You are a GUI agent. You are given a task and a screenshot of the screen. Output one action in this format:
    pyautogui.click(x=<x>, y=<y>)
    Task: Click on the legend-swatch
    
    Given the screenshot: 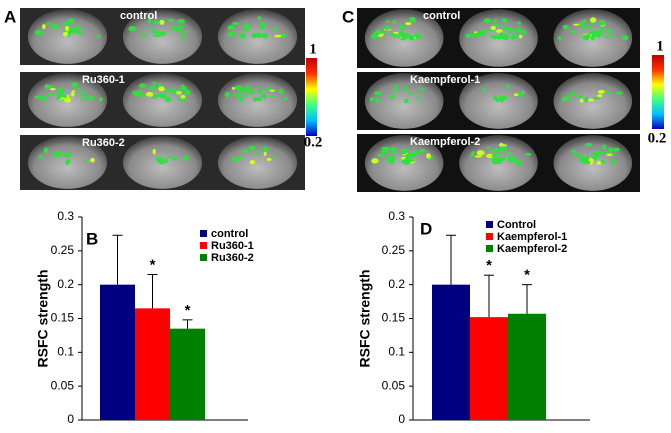 What is the action you would take?
    pyautogui.click(x=489, y=224)
    